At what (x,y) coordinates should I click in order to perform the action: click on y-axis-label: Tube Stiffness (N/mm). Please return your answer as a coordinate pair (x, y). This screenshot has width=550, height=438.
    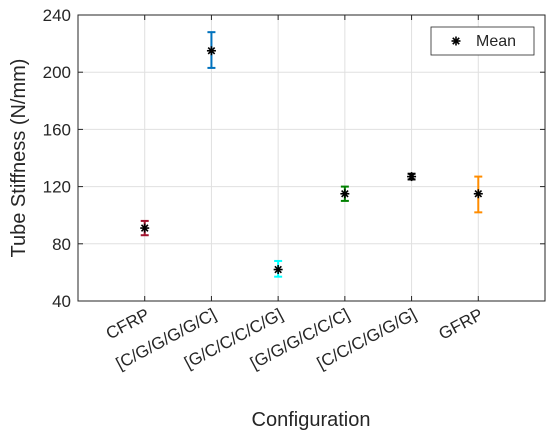
    Looking at the image, I should click on (19, 158).